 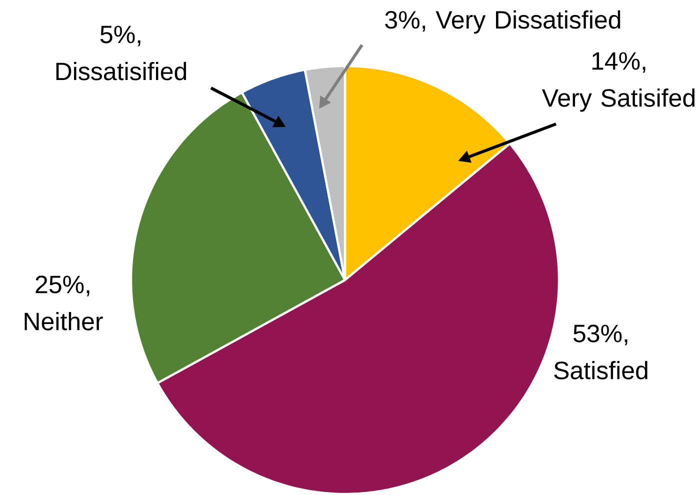 What do you see at coordinates (63, 321) in the screenshot?
I see `slice-label: Neither` at bounding box center [63, 321].